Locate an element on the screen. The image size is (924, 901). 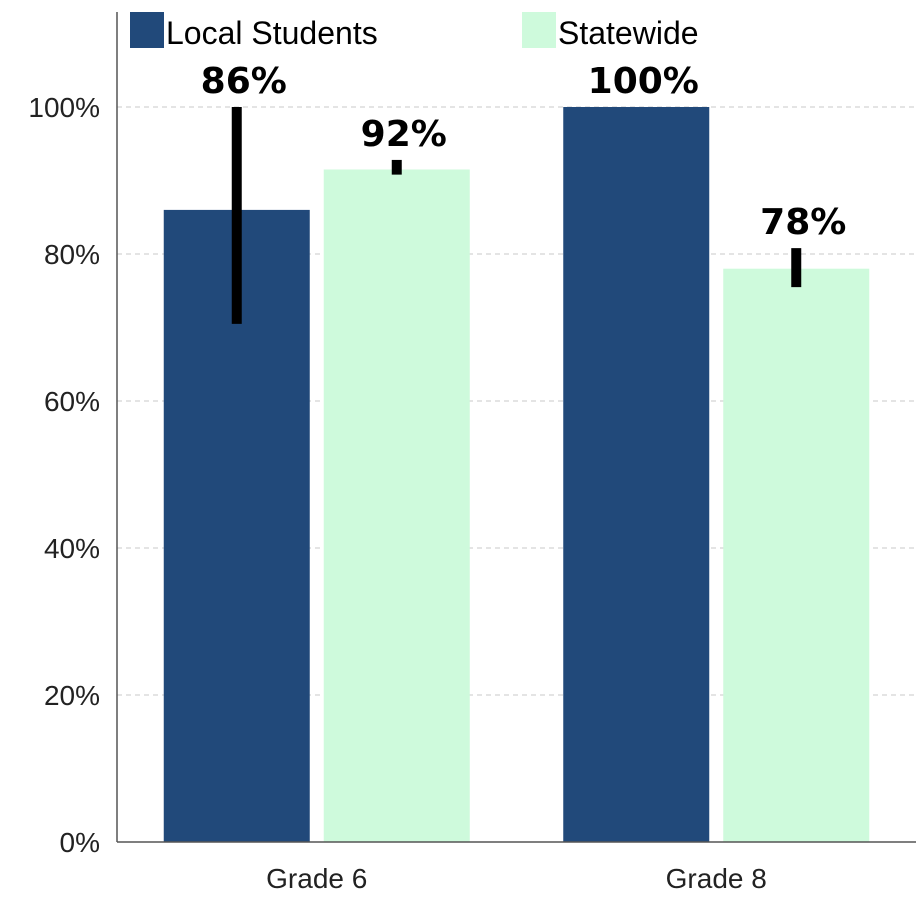
x-tick-label: Grade 8 is located at coordinates (716, 878).